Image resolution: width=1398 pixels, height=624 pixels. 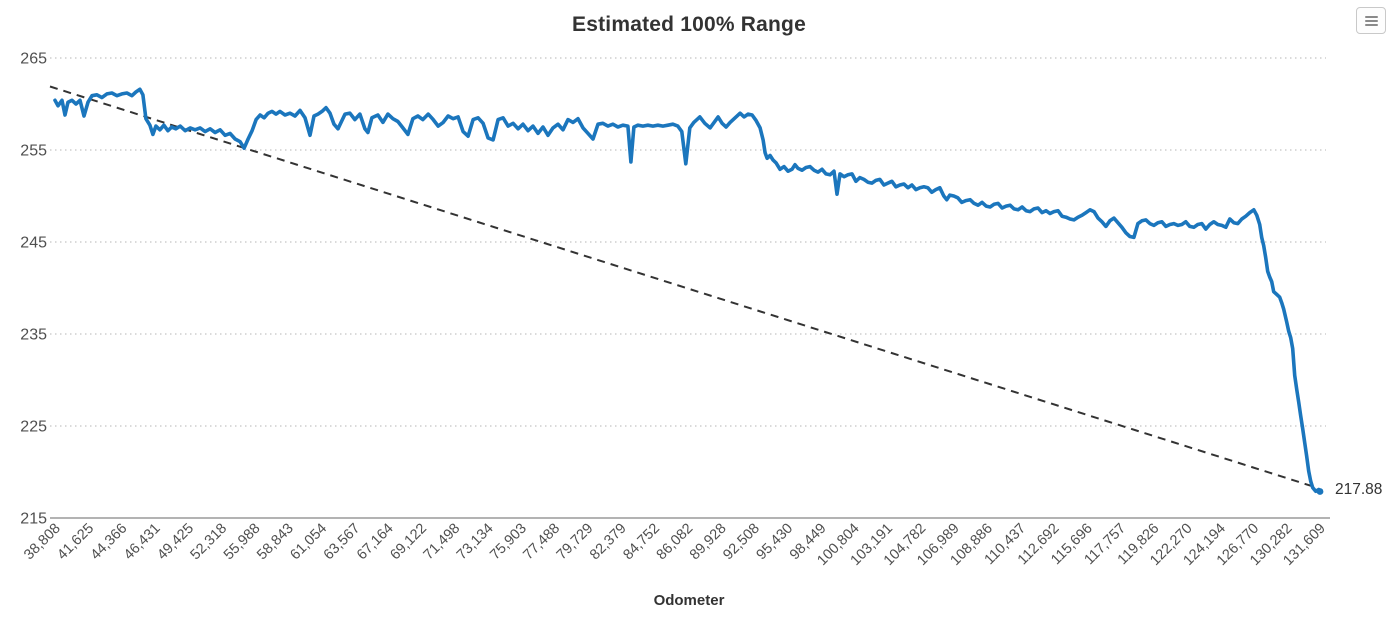 I want to click on x-tick-label: 49,425, so click(x=175, y=542).